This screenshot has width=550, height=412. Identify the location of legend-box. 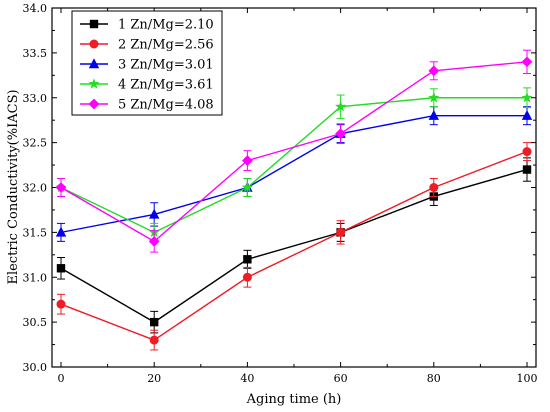
(147, 63).